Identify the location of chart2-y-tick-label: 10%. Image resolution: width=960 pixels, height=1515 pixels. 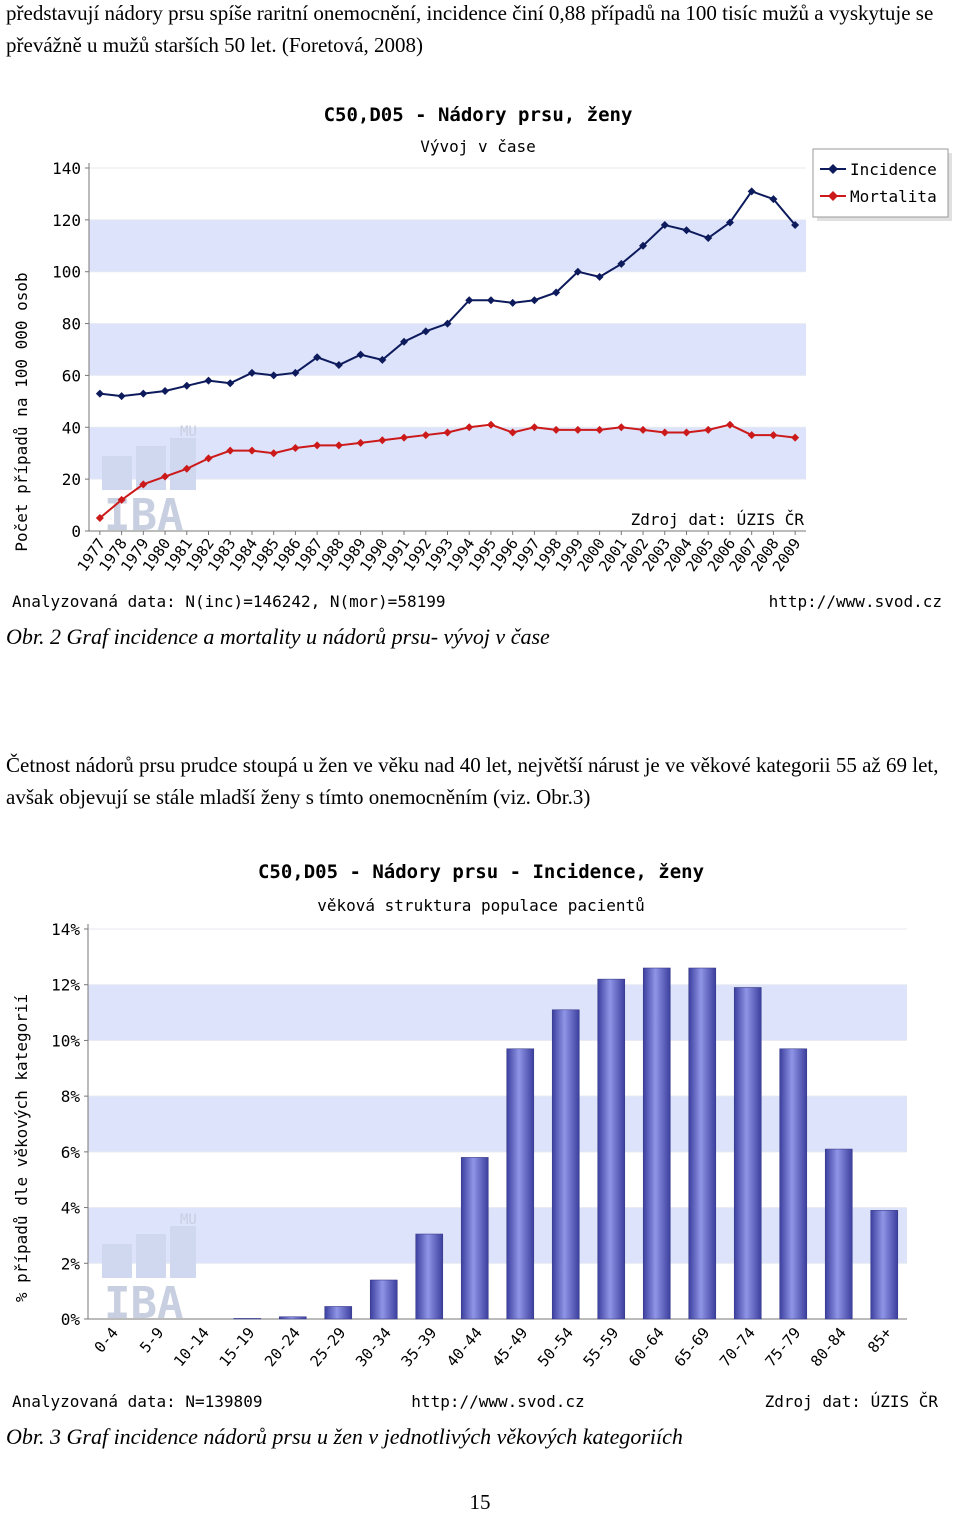
(65, 1040).